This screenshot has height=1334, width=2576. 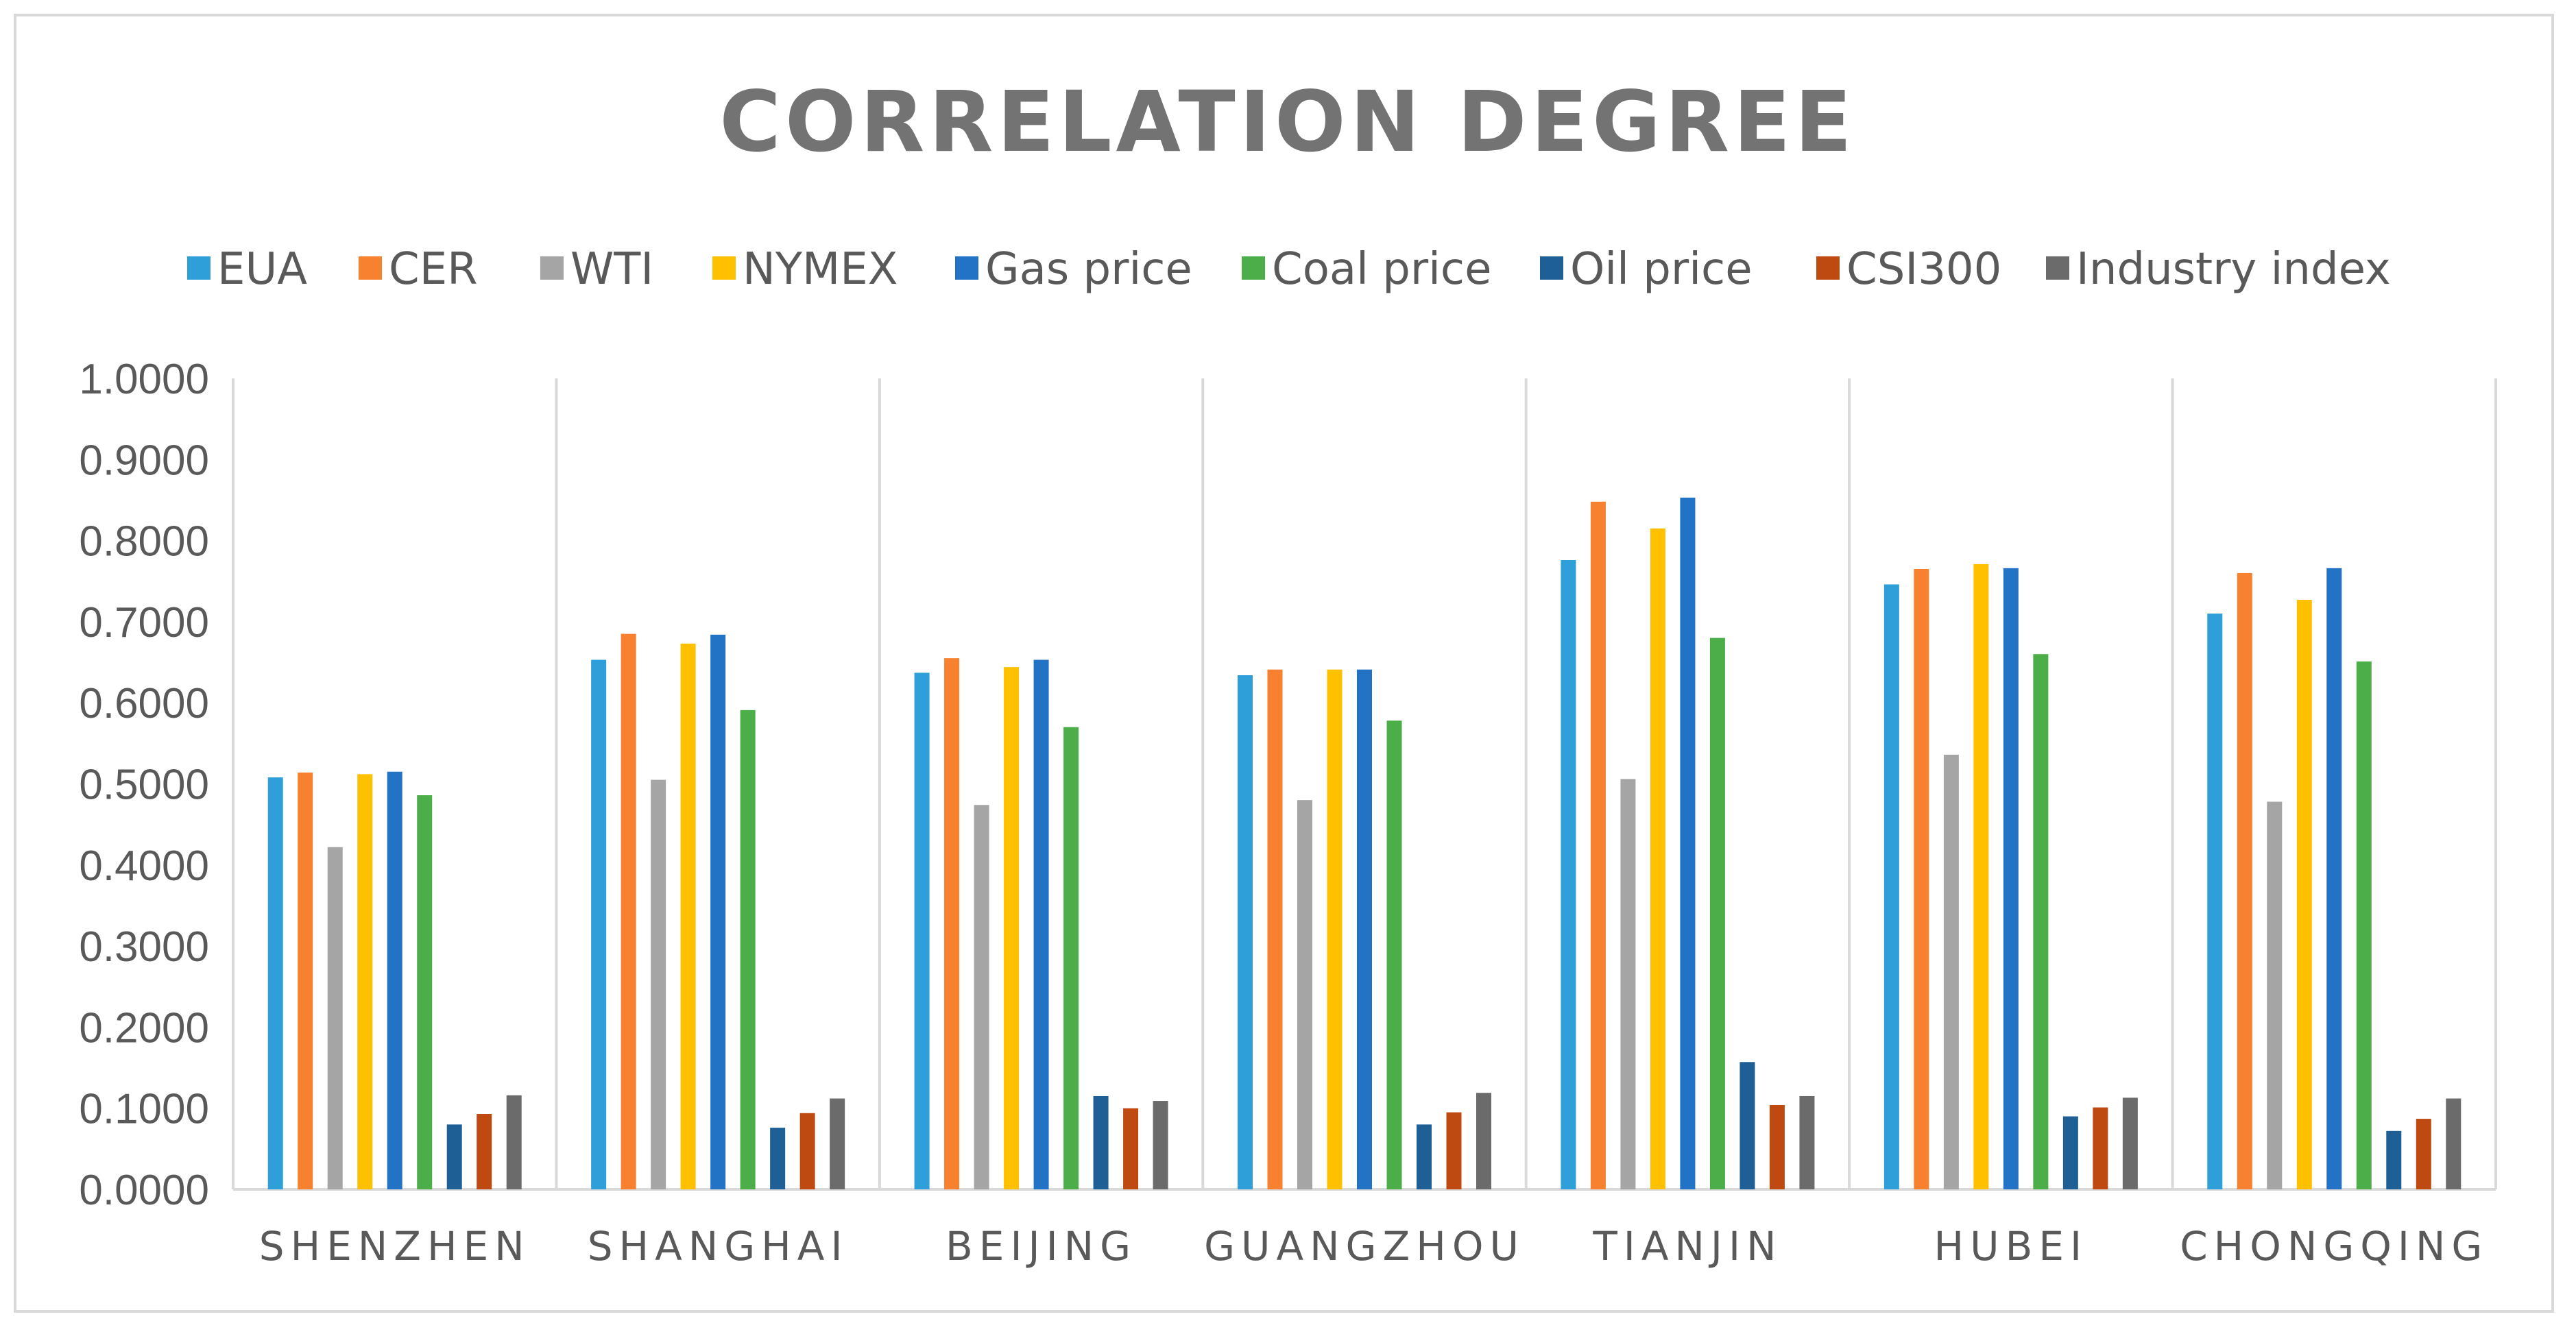 I want to click on bar-shenzhen-oil-price, so click(x=454, y=1156).